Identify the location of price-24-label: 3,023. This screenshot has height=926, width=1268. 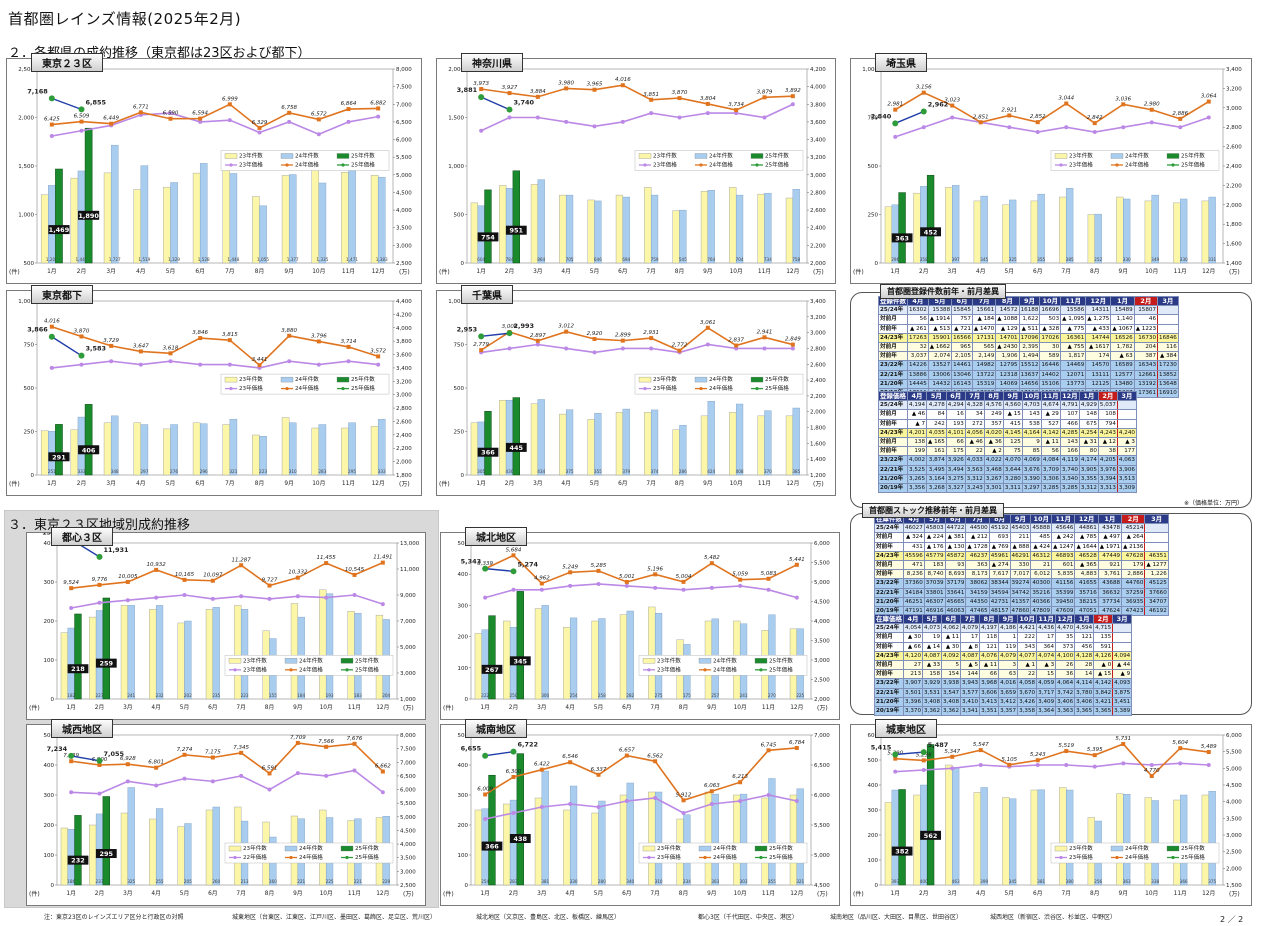
(952, 101).